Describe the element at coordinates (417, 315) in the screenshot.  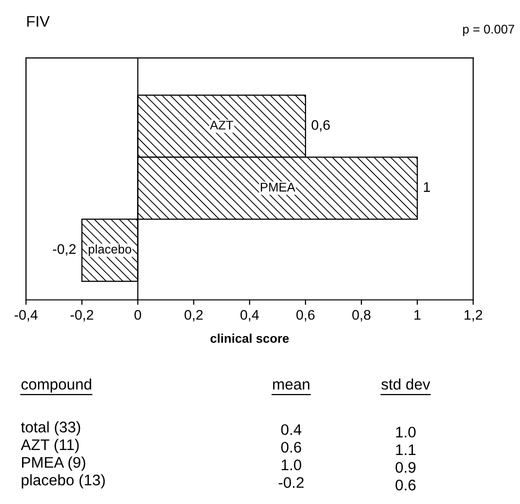
I see `x-tick-label: 1` at that location.